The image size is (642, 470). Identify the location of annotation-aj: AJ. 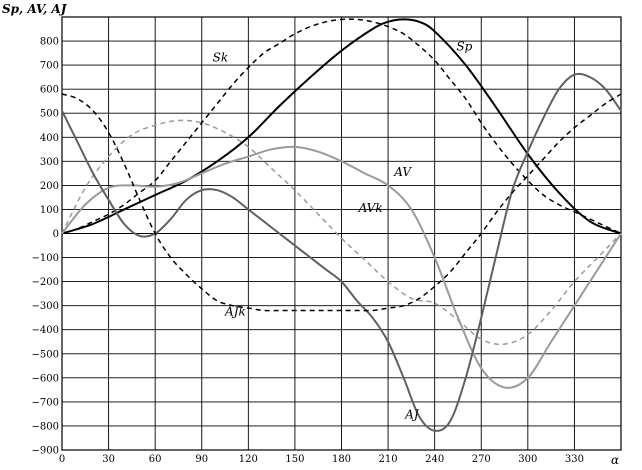
(412, 415).